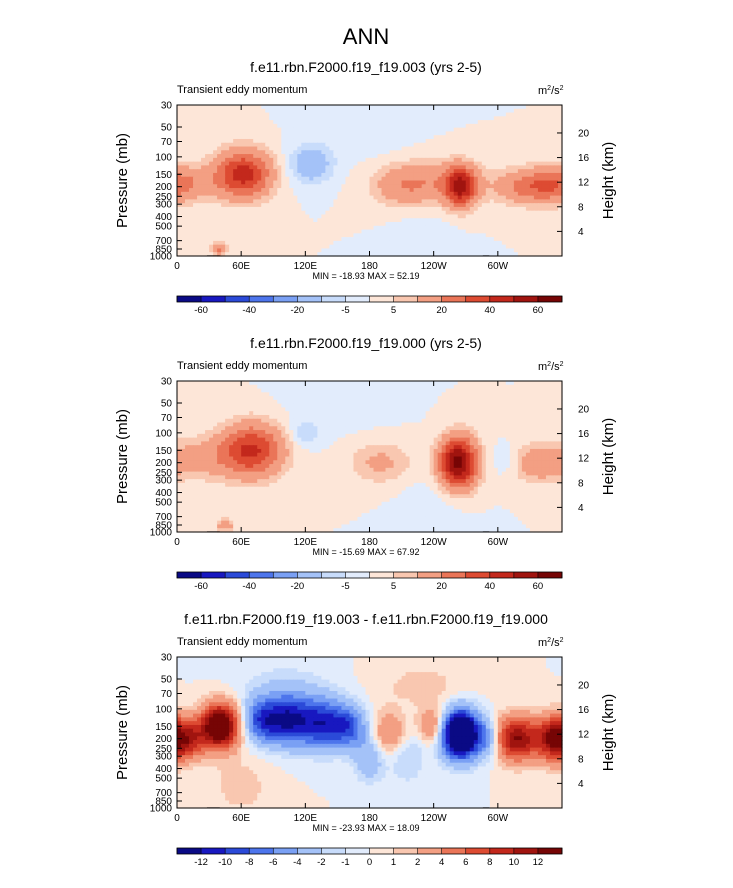  What do you see at coordinates (237, 299) in the screenshot?
I see `colorbar-swatch` at bounding box center [237, 299].